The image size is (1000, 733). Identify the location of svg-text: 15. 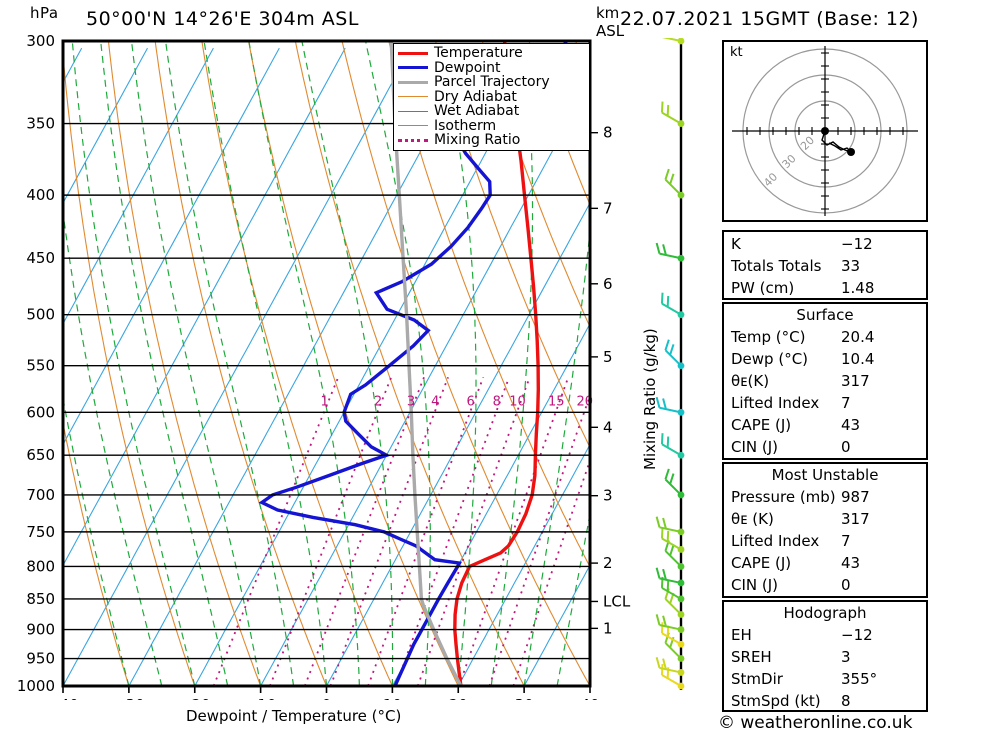
(556, 402).